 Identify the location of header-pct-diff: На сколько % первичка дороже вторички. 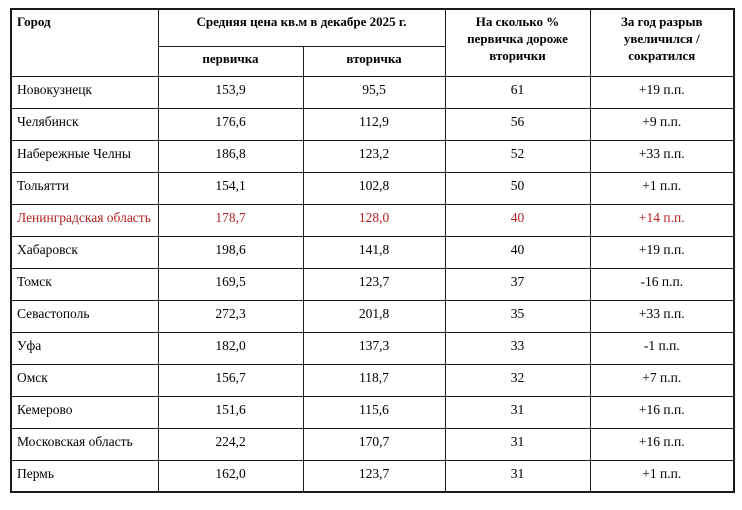
(517, 42).